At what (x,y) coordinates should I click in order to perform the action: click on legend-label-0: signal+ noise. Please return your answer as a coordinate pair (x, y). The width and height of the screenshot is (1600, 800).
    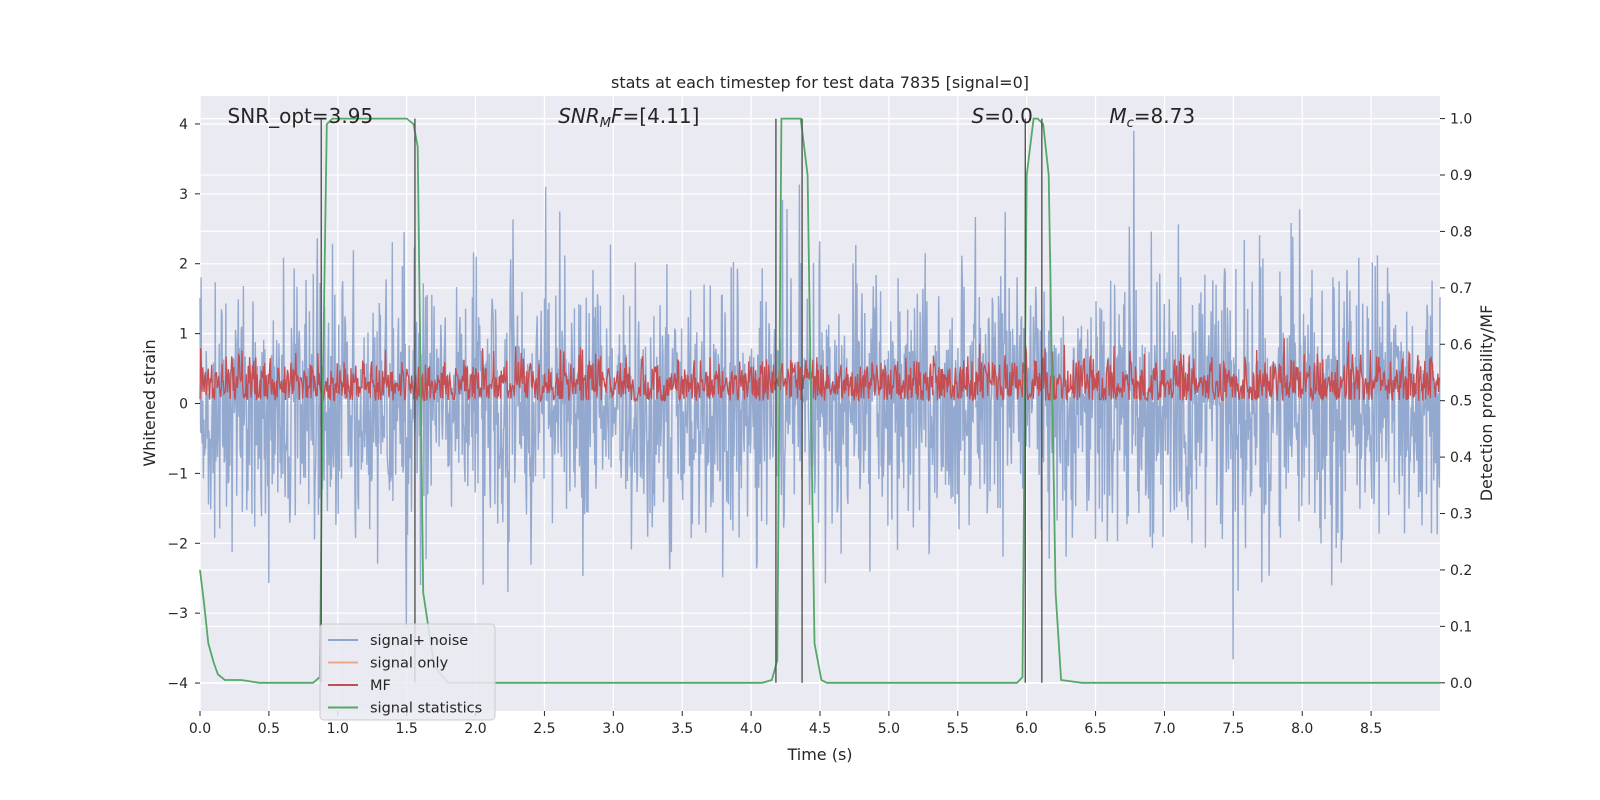
    Looking at the image, I should click on (419, 641).